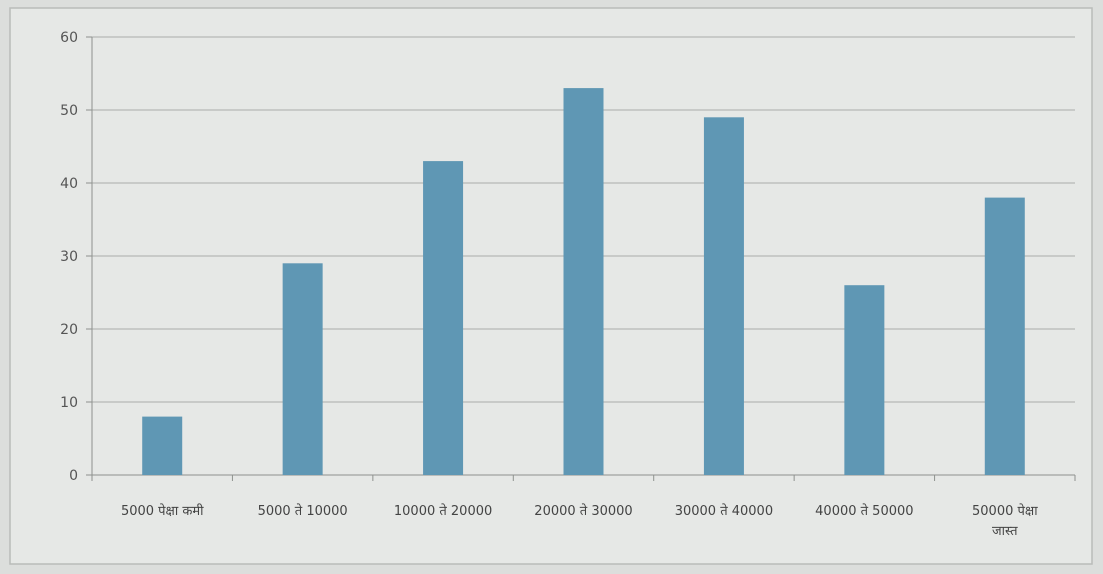 The height and width of the screenshot is (574, 1103). I want to click on y-tick-label: 50, so click(69, 111).